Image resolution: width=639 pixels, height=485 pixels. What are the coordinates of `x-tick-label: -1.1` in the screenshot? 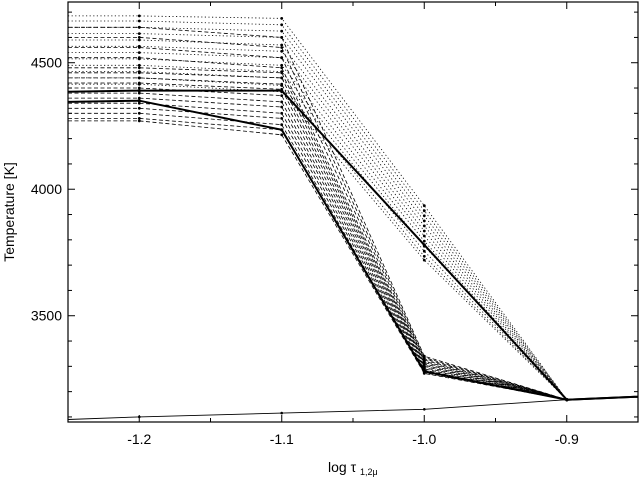 It's located at (282, 439).